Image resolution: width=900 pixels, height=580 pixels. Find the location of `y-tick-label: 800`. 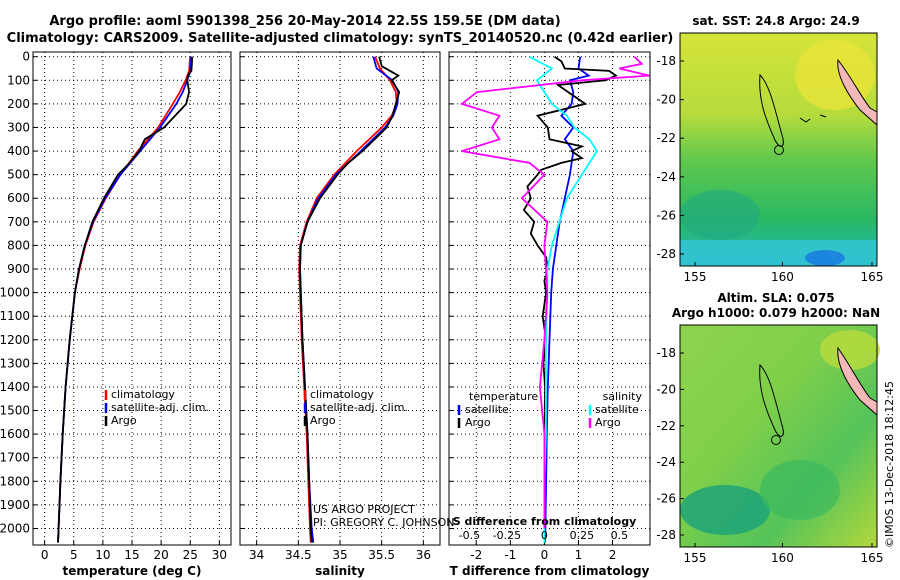

y-tick-label: 800 is located at coordinates (18, 245).